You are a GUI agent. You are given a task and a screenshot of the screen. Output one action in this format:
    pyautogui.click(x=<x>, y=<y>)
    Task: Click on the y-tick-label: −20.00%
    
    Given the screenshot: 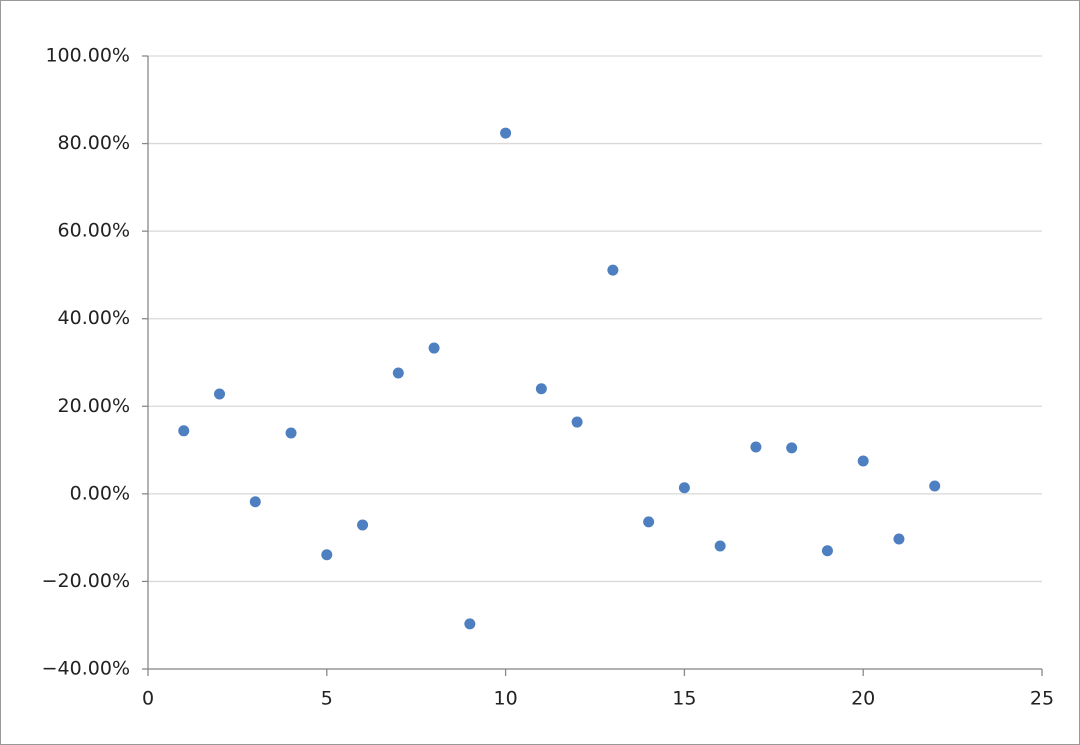 What is the action you would take?
    pyautogui.click(x=86, y=581)
    